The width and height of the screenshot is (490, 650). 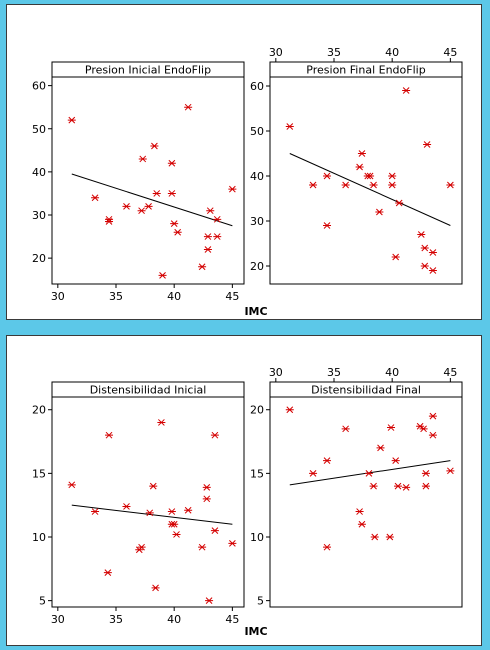 What do you see at coordinates (39, 86) in the screenshot?
I see `y-tick-label: 60` at bounding box center [39, 86].